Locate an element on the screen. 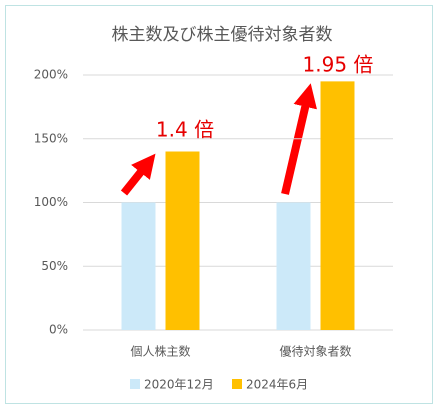 The height and width of the screenshot is (410, 439). legend-label: 2024年6月 is located at coordinates (277, 385).